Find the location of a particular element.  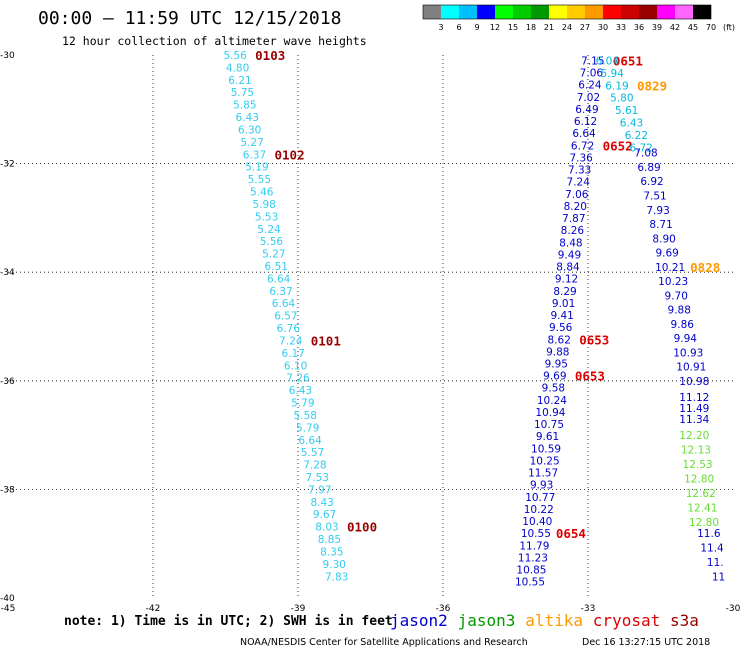

wave-height-value: 7.93 is located at coordinates (657, 211).